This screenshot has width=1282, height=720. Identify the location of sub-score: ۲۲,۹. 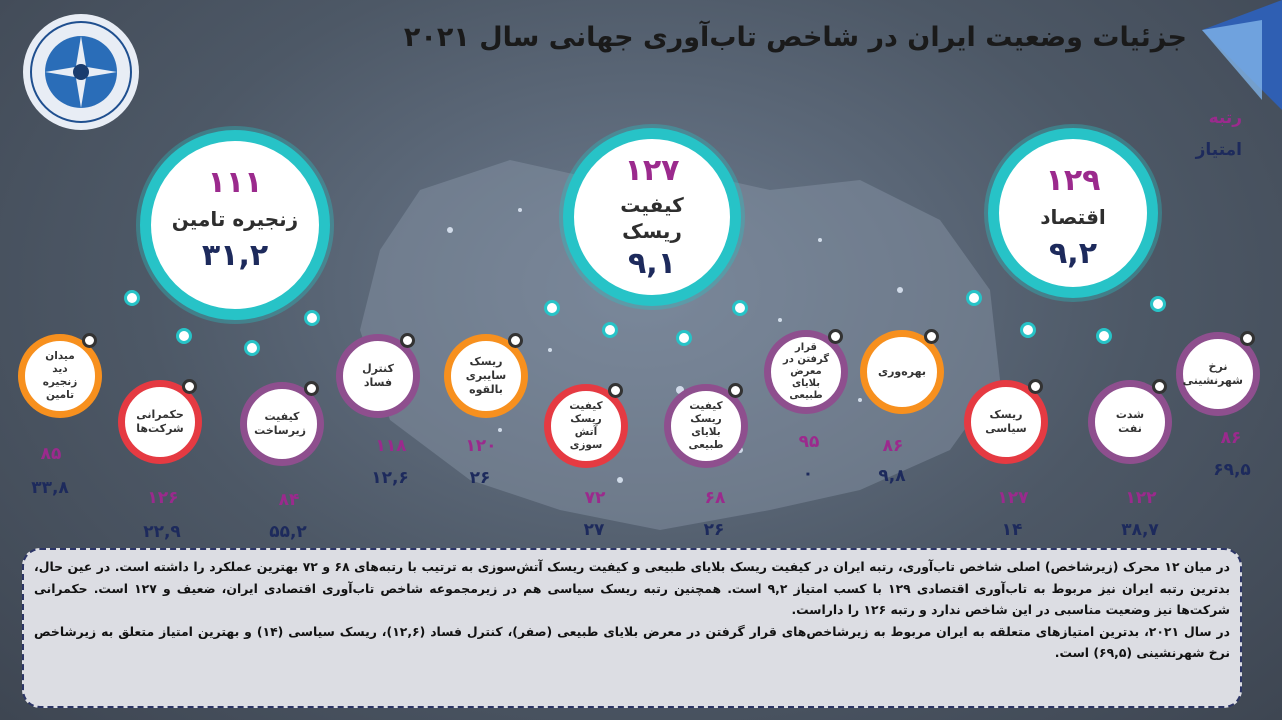
(162, 532).